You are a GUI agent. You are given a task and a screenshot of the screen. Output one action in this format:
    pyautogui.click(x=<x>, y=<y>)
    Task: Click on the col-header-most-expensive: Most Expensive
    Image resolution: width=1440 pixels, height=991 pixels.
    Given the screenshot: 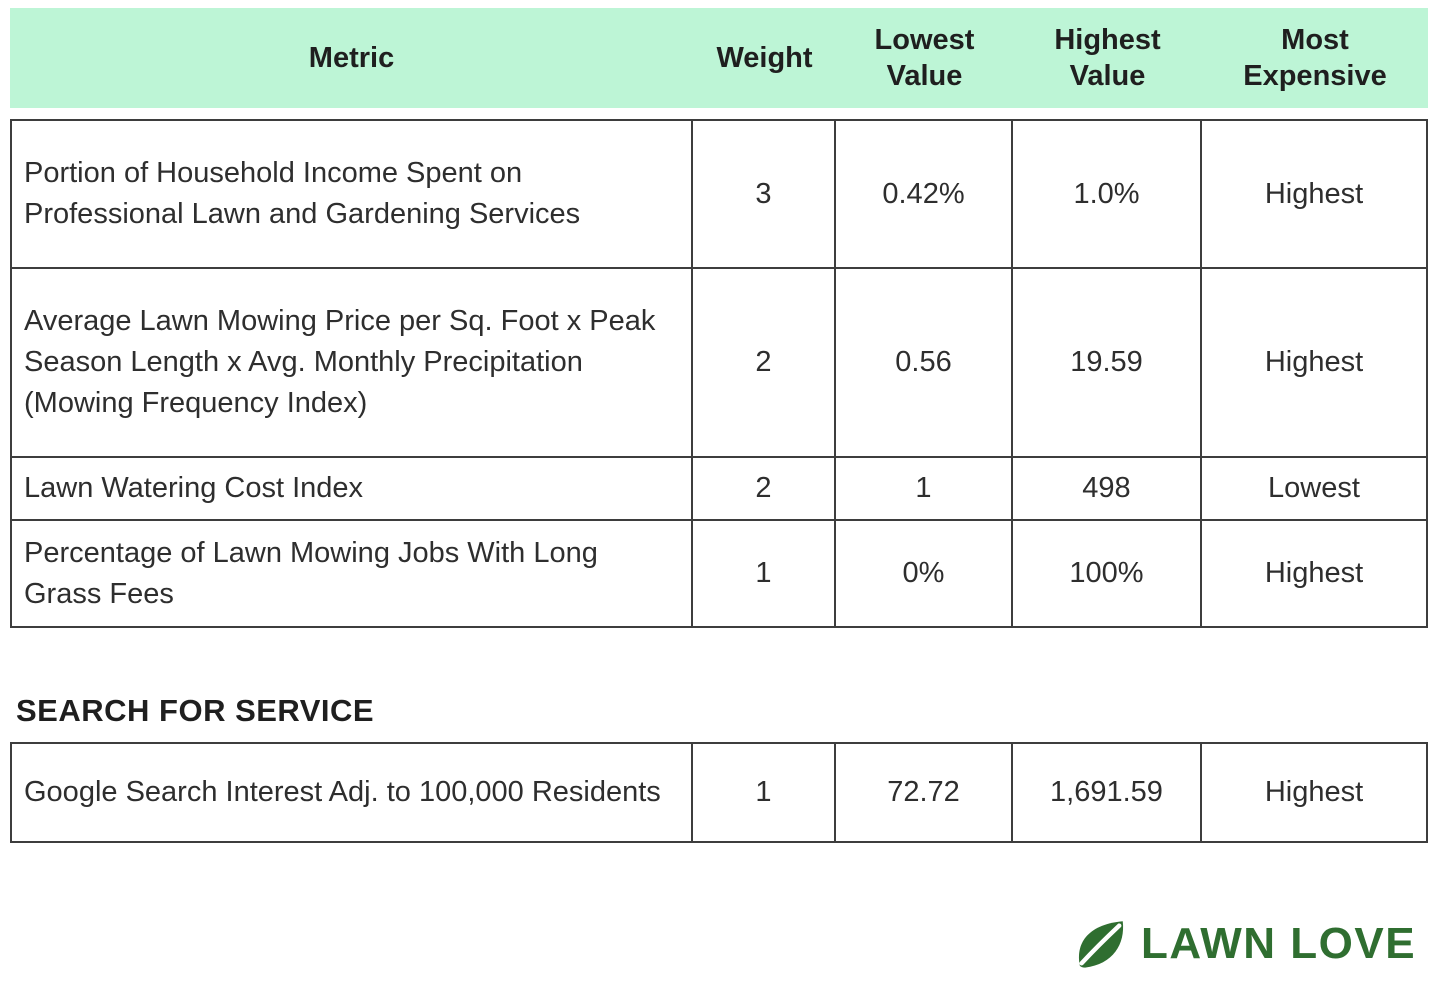 What is the action you would take?
    pyautogui.click(x=1315, y=58)
    